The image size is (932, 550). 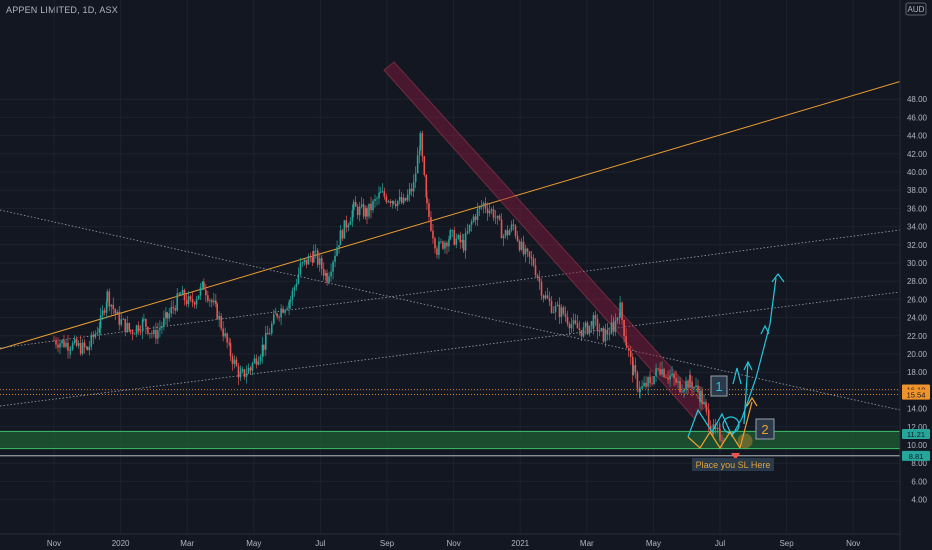 I want to click on y-tick-label: 28.00, so click(x=917, y=281).